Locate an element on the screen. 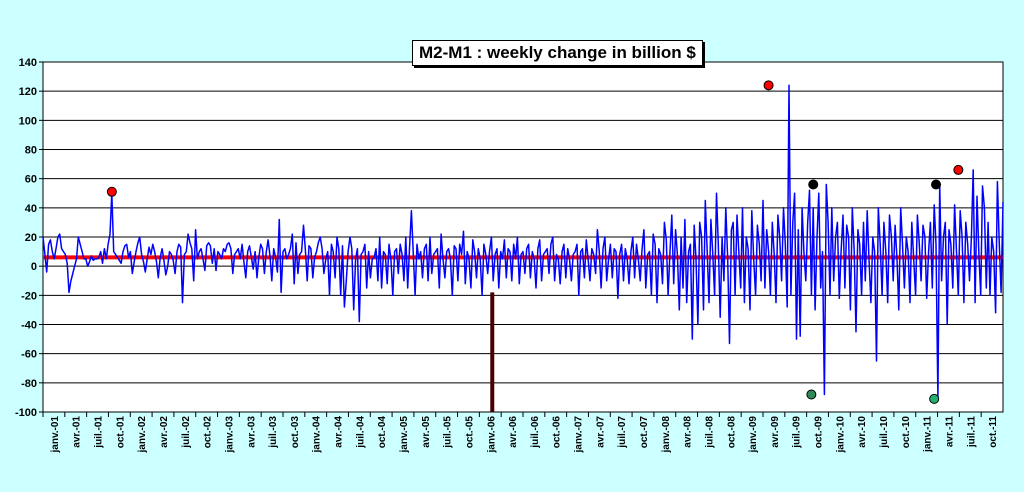 The image size is (1024, 492). y-tick-label: -20 is located at coordinates (29, 296).